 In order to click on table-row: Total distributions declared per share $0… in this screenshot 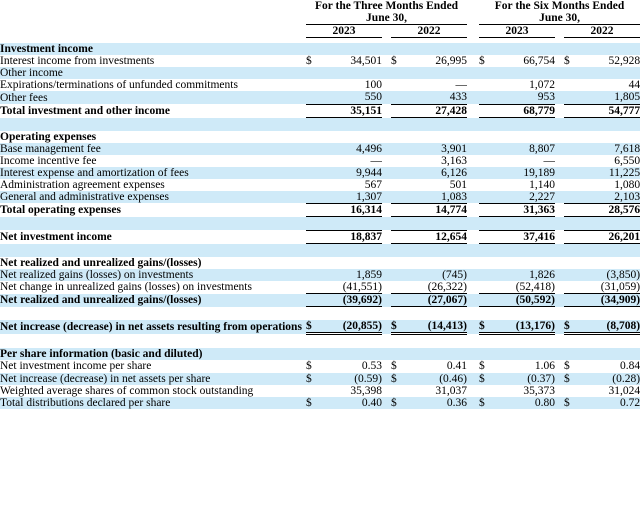, I will do `click(320, 402)`.